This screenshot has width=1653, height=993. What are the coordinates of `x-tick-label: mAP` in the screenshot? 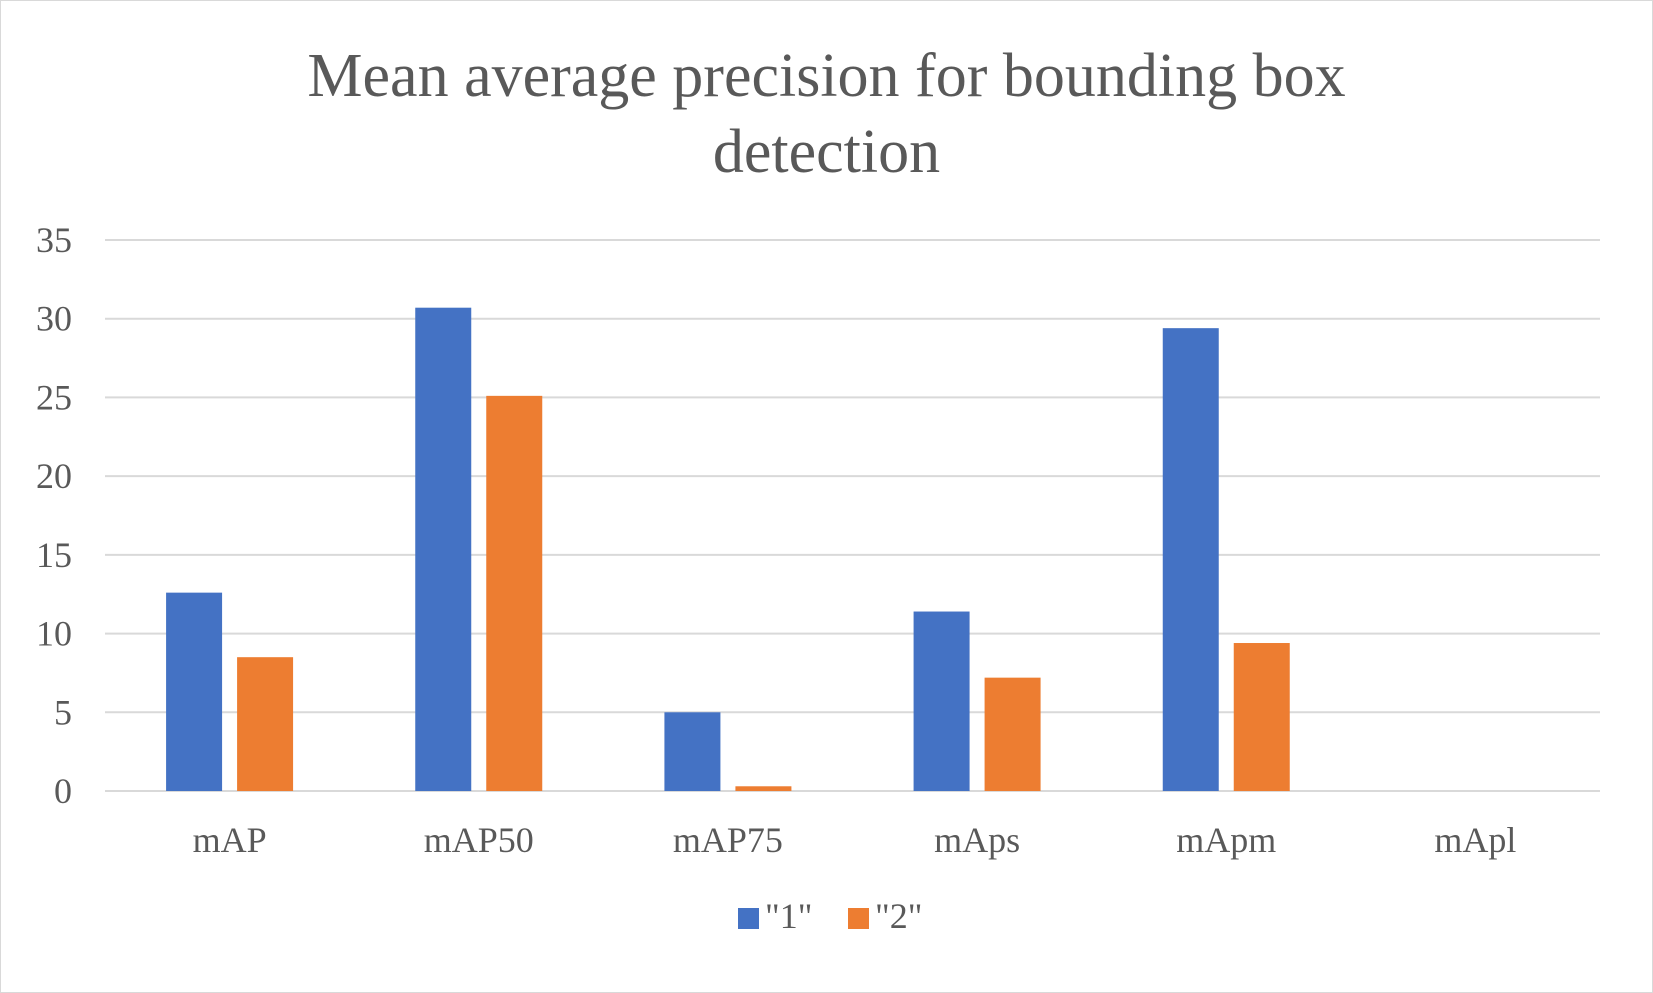 It's located at (230, 840).